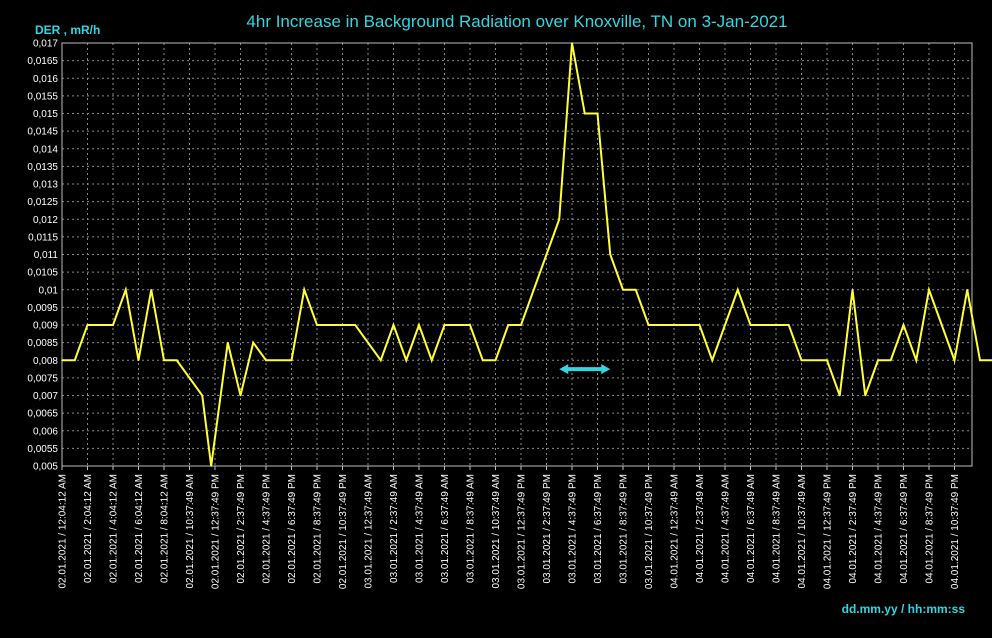 Image resolution: width=992 pixels, height=638 pixels. What do you see at coordinates (930, 529) in the screenshot?
I see `x-tick-label: 04.01.2021 / 8:37:49 PM` at bounding box center [930, 529].